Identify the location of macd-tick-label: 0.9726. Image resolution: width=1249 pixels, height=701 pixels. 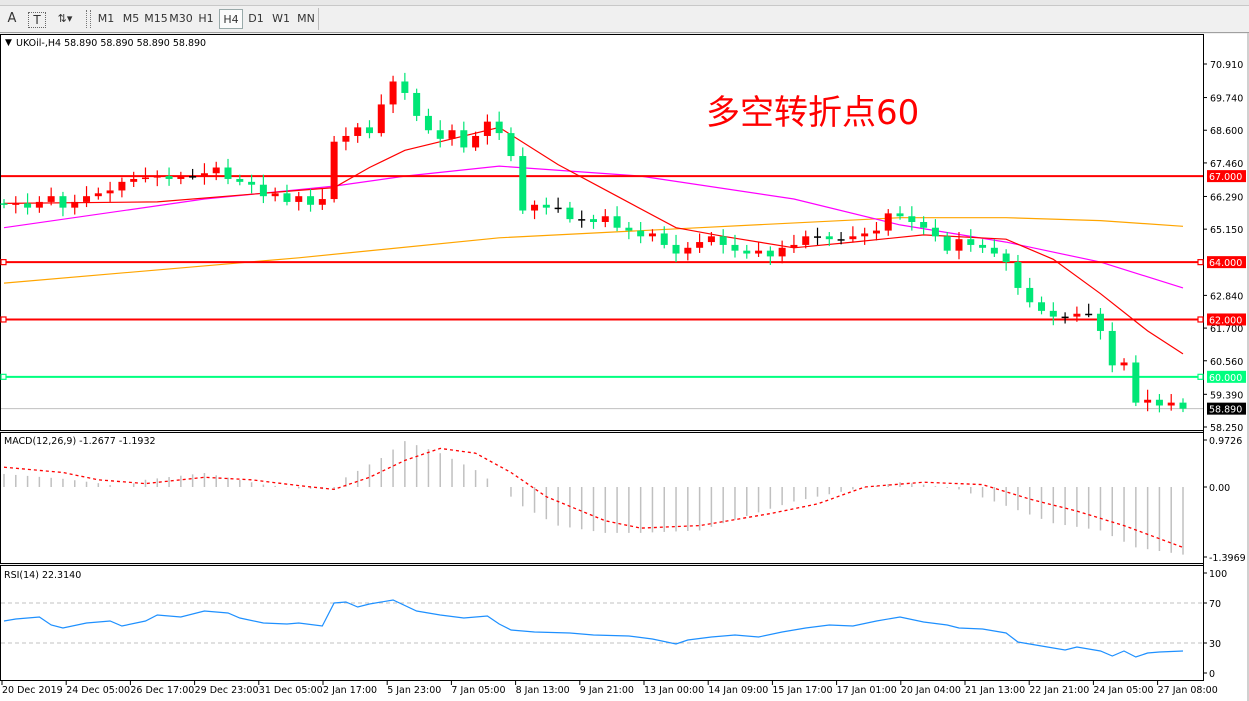
(1225, 441).